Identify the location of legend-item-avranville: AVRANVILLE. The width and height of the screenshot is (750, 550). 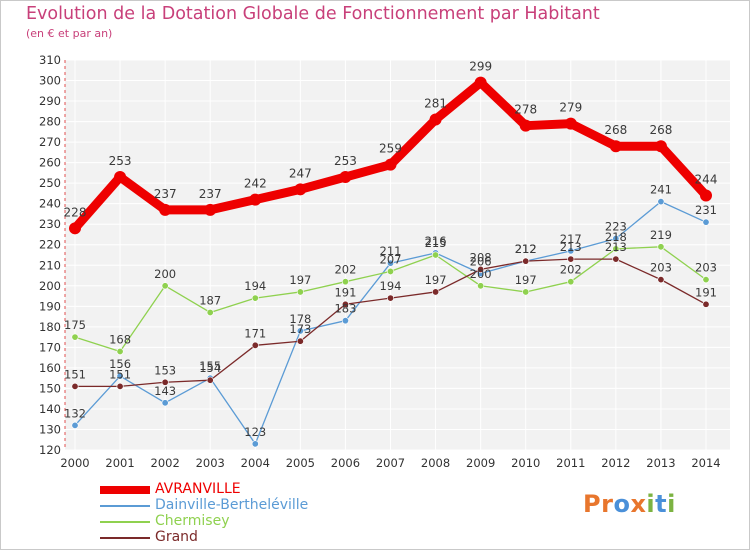
(230, 489).